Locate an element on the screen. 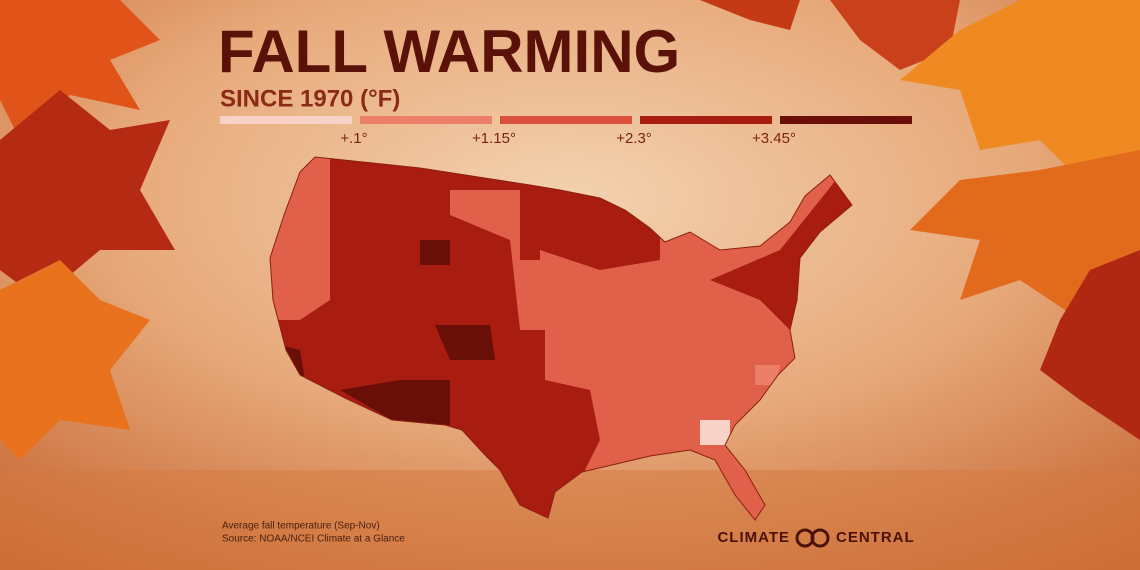 The width and height of the screenshot is (1140, 570). logo-text: CLIMATE is located at coordinates (753, 537).